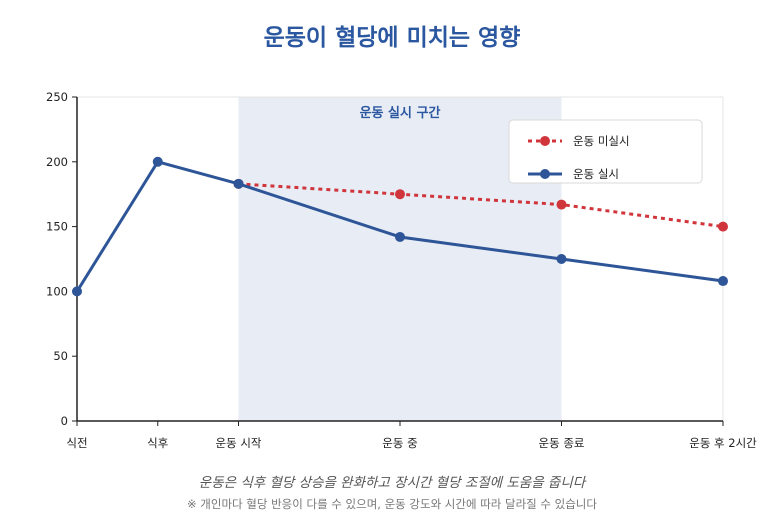 The image size is (784, 515). What do you see at coordinates (562, 443) in the screenshot?
I see `x-tick-label: 운동 종료` at bounding box center [562, 443].